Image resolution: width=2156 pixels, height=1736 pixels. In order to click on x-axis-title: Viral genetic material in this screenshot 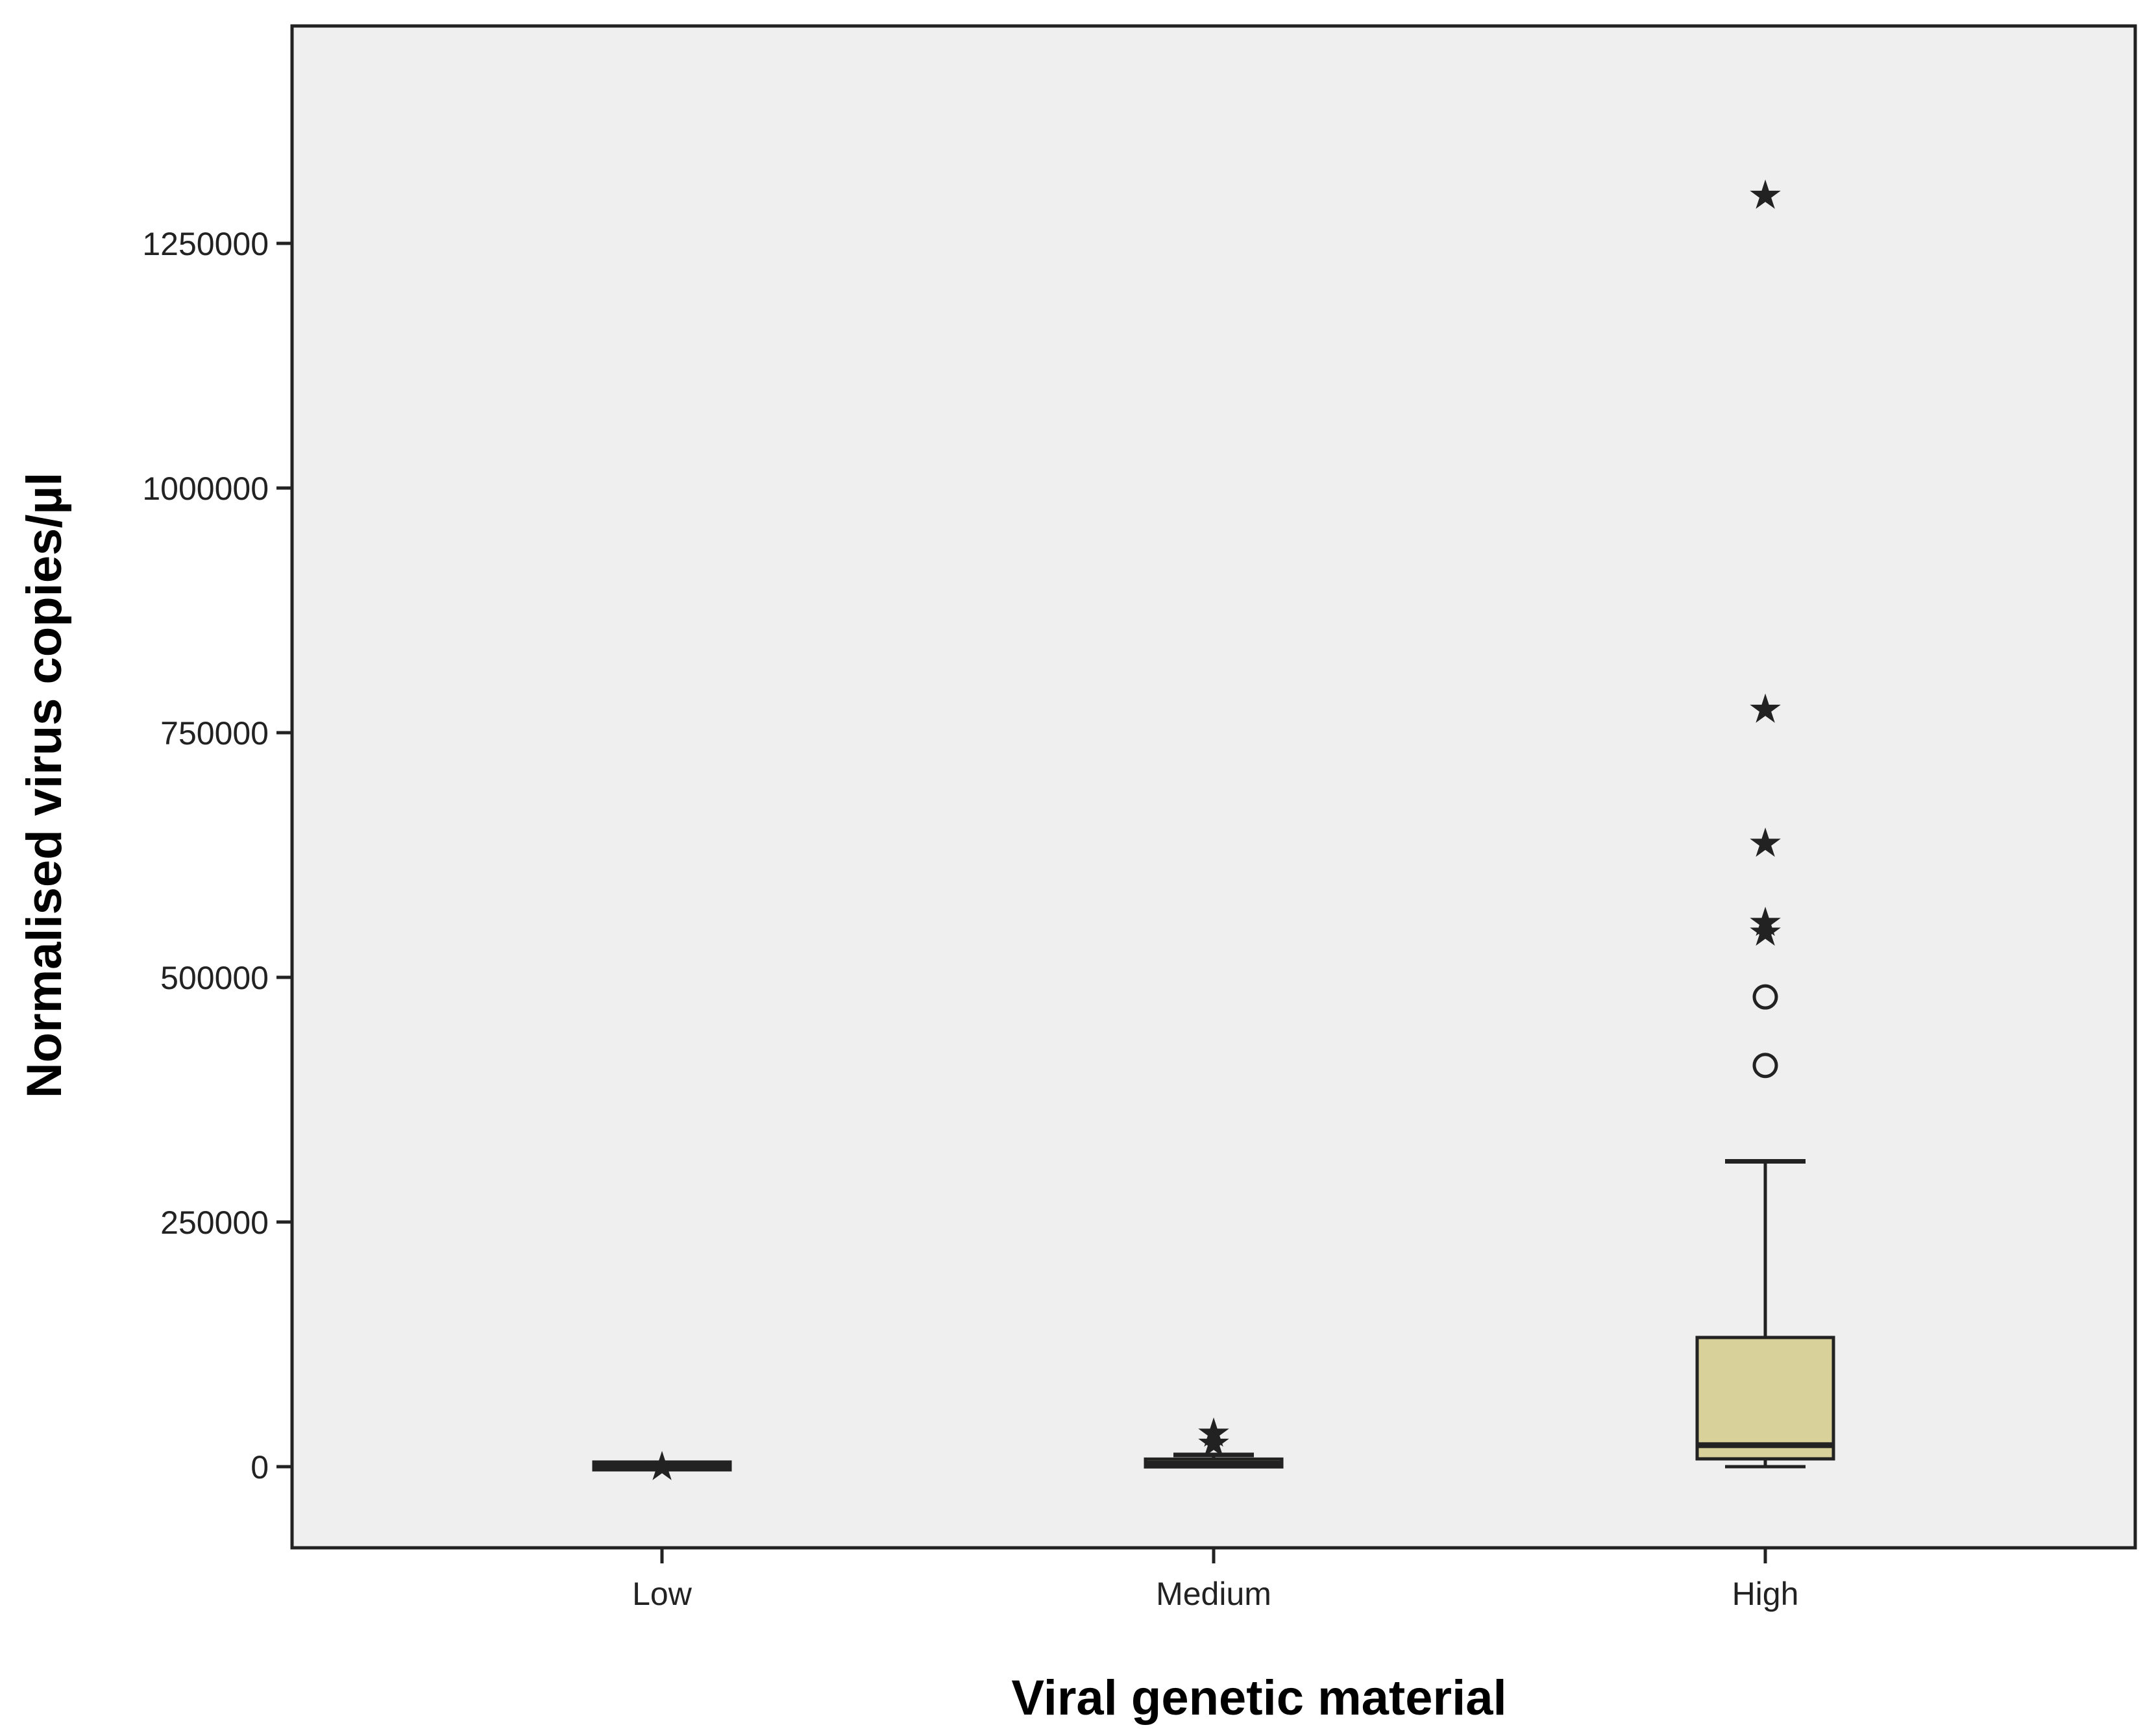, I will do `click(1258, 1698)`.